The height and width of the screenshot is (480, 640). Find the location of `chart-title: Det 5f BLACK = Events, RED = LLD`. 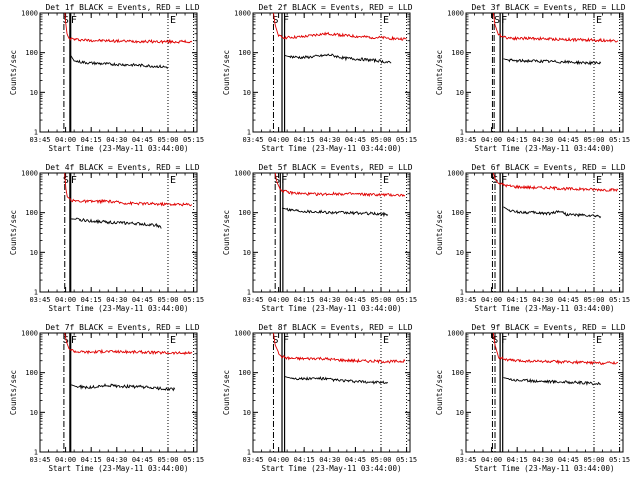

chart-title: Det 5f BLACK = Events, RED = LLD is located at coordinates (335, 167).